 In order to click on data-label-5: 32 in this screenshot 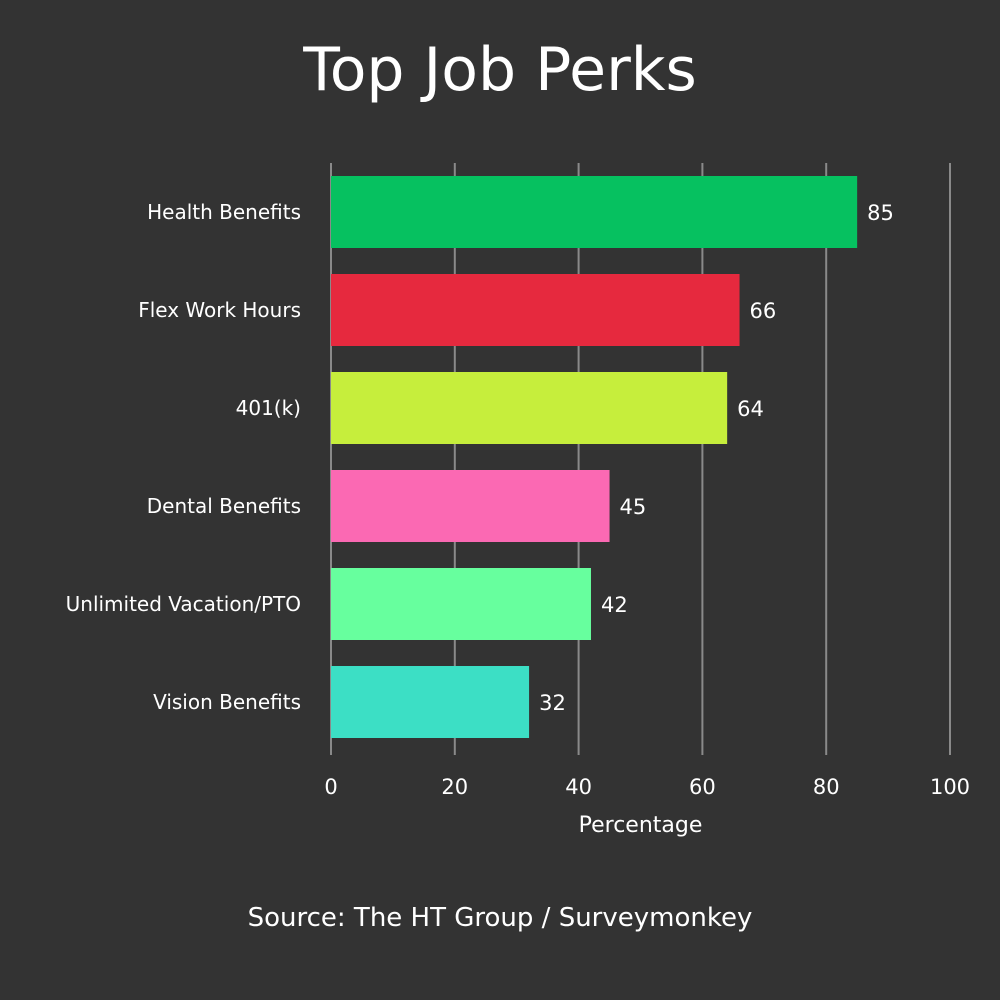, I will do `click(552, 703)`.